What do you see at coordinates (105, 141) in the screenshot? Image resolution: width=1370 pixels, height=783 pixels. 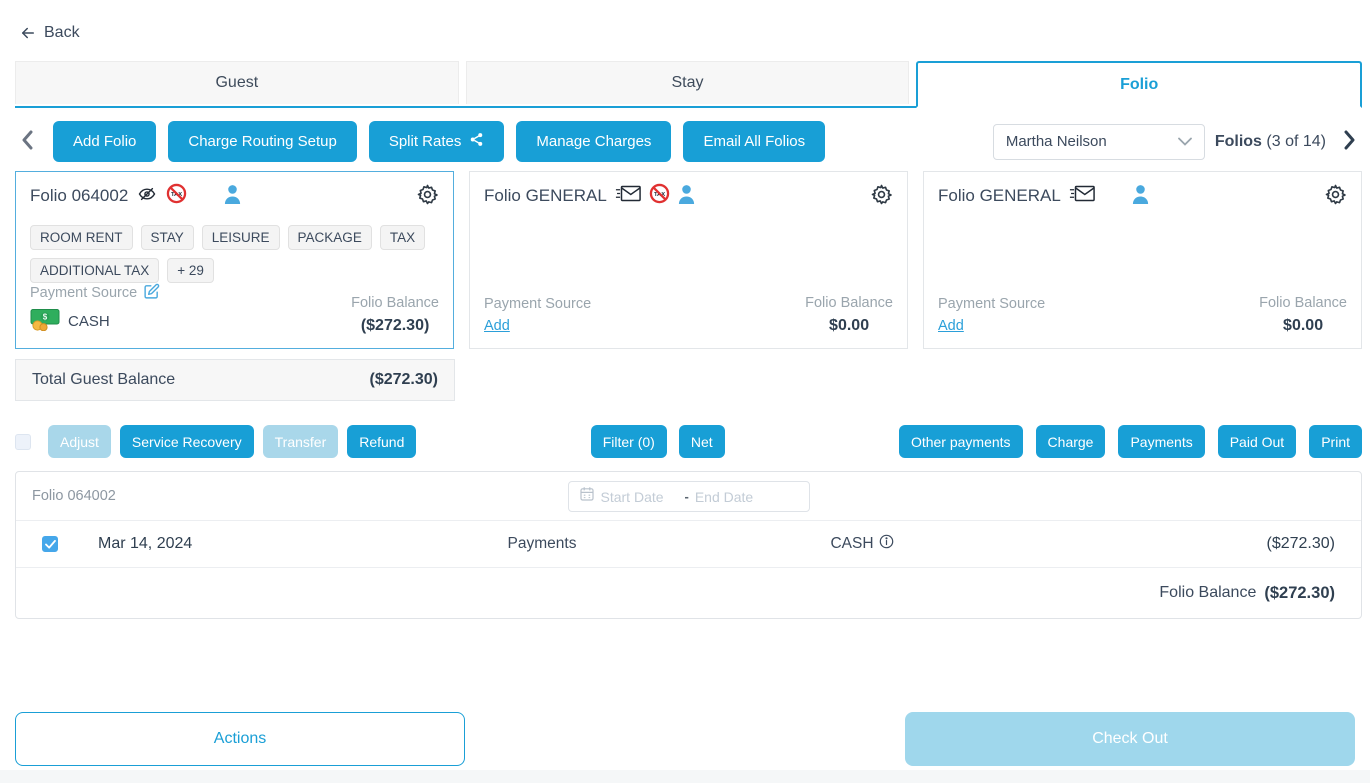 I see `add-folio-button: Add Folio` at bounding box center [105, 141].